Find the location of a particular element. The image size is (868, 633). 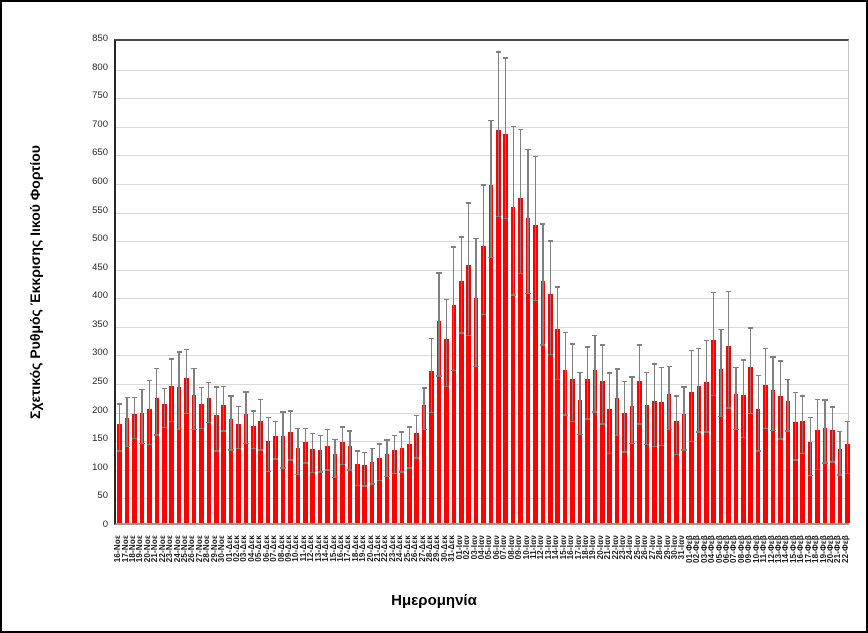

y-tick-label: 550 is located at coordinates (100, 210).